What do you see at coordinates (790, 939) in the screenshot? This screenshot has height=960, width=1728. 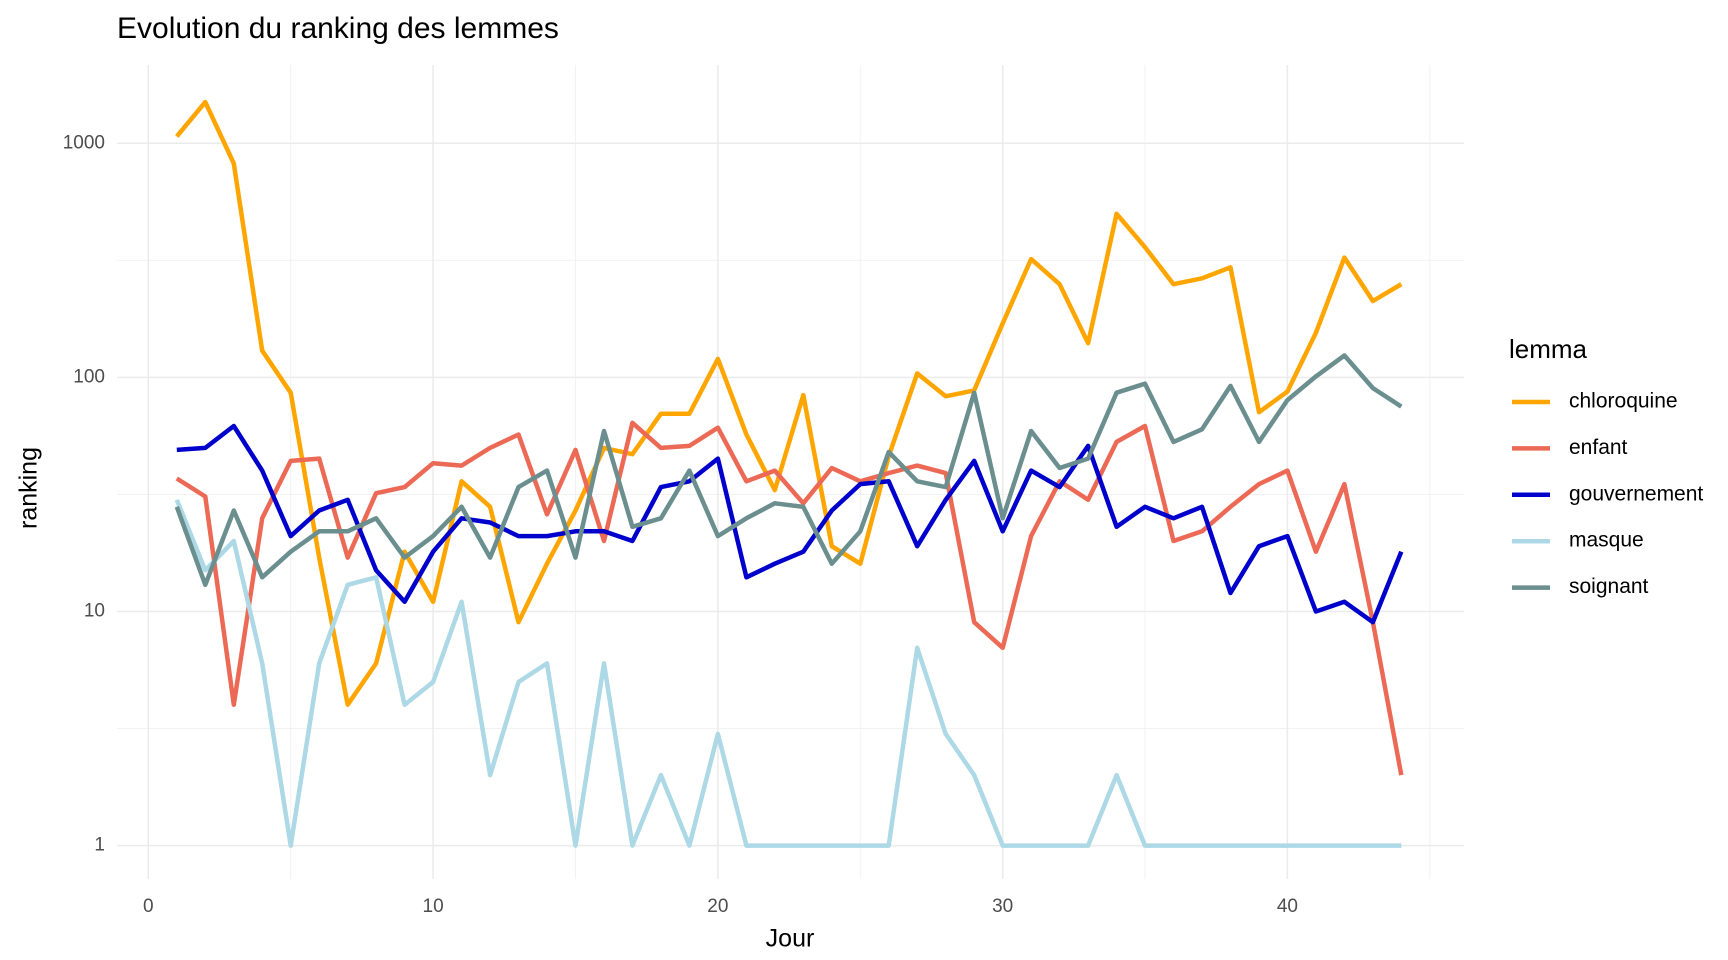 I see `x-axis-label: Jour` at bounding box center [790, 939].